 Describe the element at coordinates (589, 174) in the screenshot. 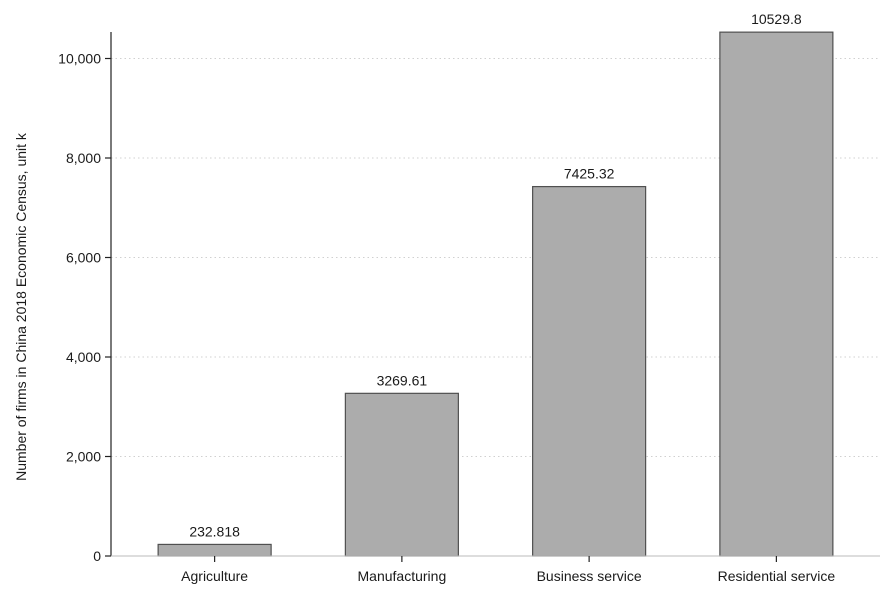

I see `bar-value-label: 7425.32` at that location.